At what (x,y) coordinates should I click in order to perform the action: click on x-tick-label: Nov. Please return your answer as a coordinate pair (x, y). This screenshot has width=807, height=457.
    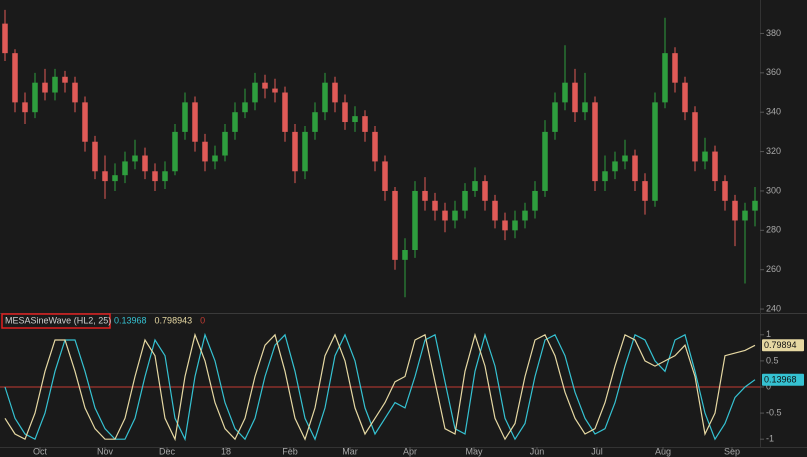
    Looking at the image, I should click on (105, 451).